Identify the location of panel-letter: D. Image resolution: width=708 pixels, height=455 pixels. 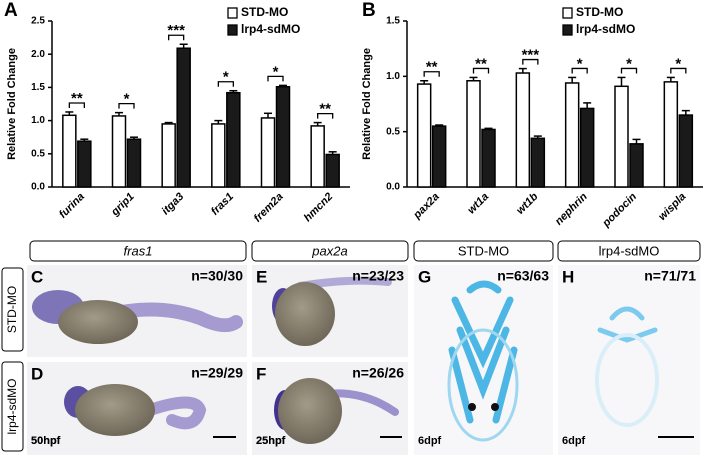
(37, 373).